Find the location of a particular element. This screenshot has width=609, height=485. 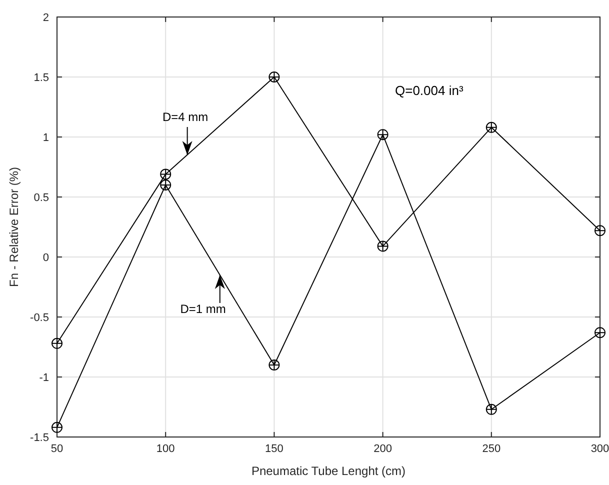

y-tick-label: -1 is located at coordinates (44, 378).